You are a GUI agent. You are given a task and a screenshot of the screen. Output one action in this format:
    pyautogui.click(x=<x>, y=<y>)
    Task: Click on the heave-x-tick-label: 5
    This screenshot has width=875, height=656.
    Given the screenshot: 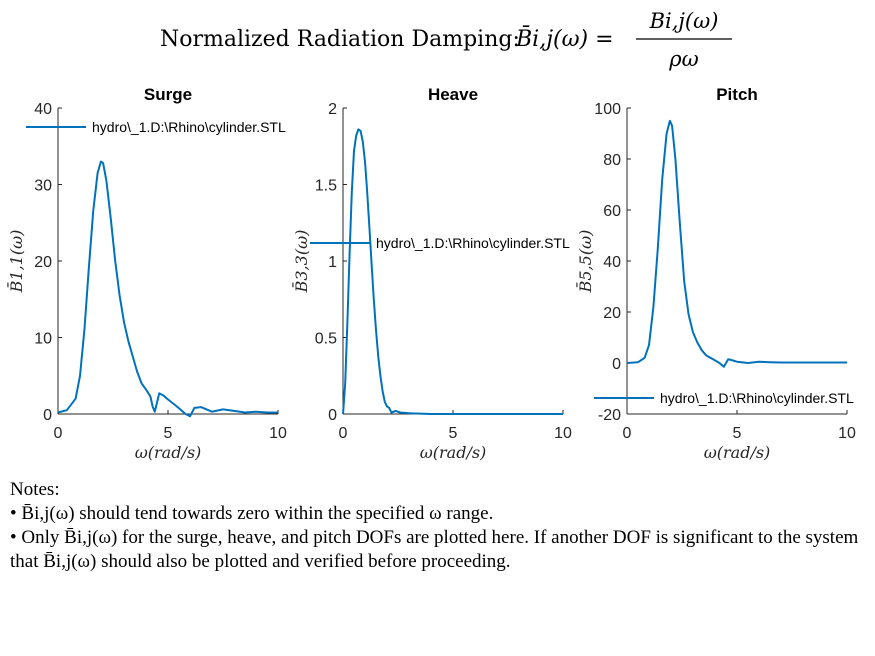 What is the action you would take?
    pyautogui.click(x=453, y=433)
    